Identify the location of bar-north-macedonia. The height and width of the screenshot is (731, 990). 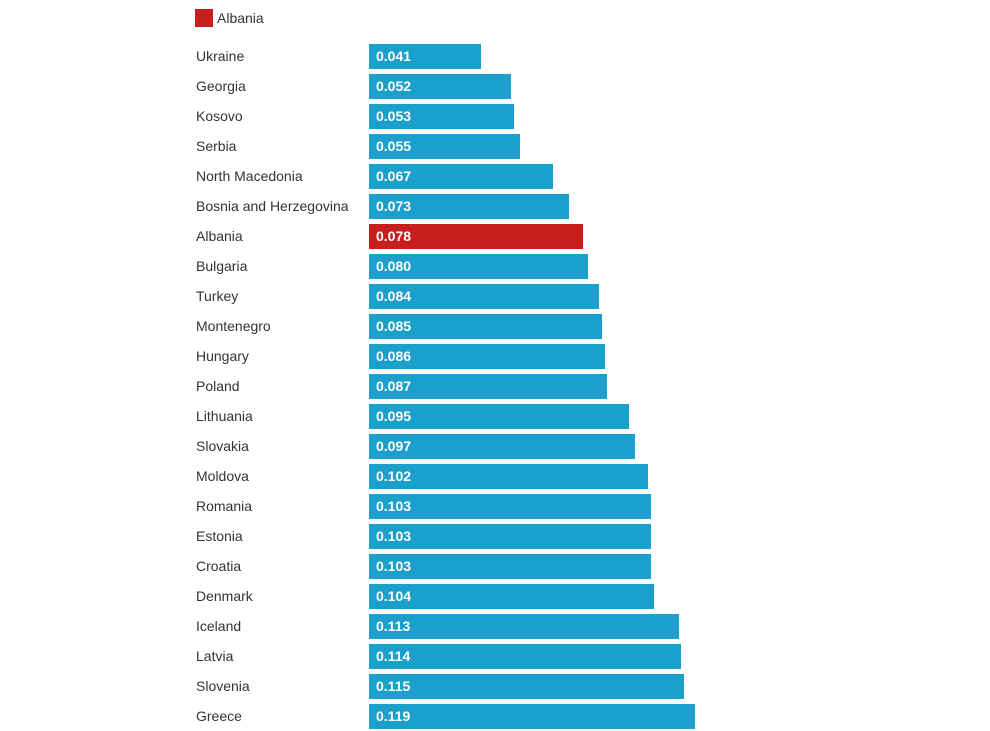
(461, 176).